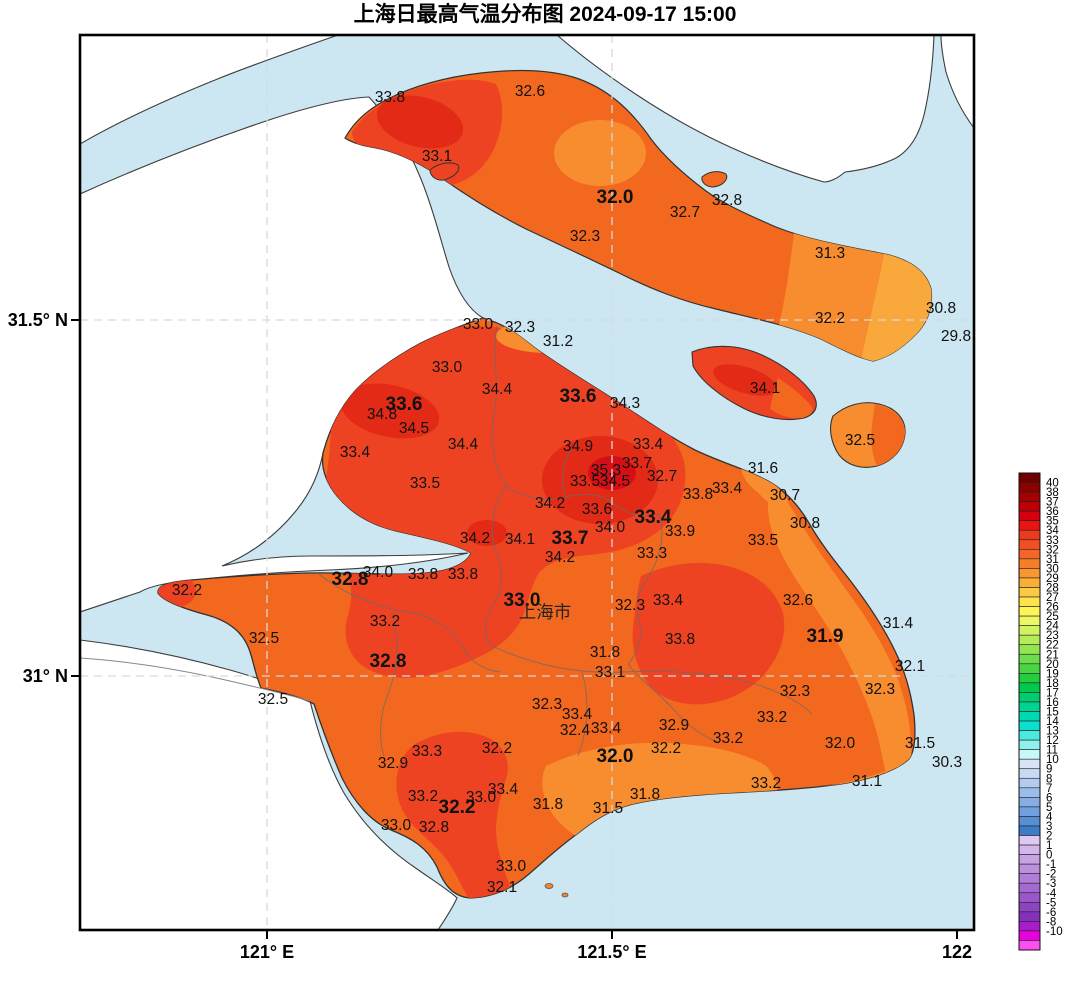 This screenshot has height=984, width=1080. Describe the element at coordinates (798, 600) in the screenshot. I see `station-value: 32.6` at that location.